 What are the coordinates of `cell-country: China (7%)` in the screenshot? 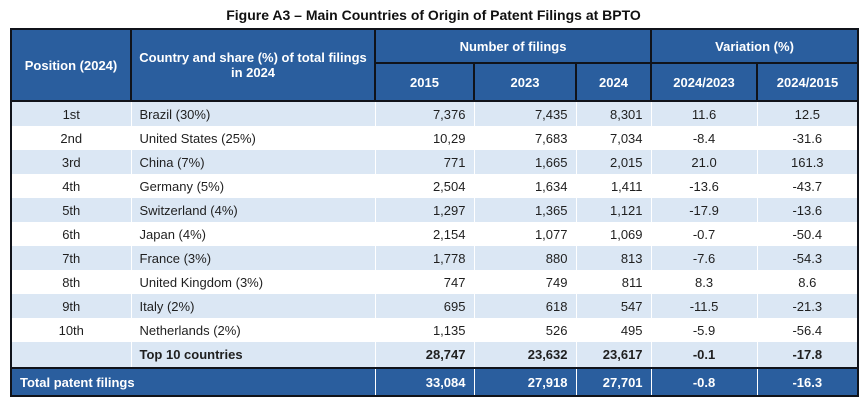 It's located at (253, 162).